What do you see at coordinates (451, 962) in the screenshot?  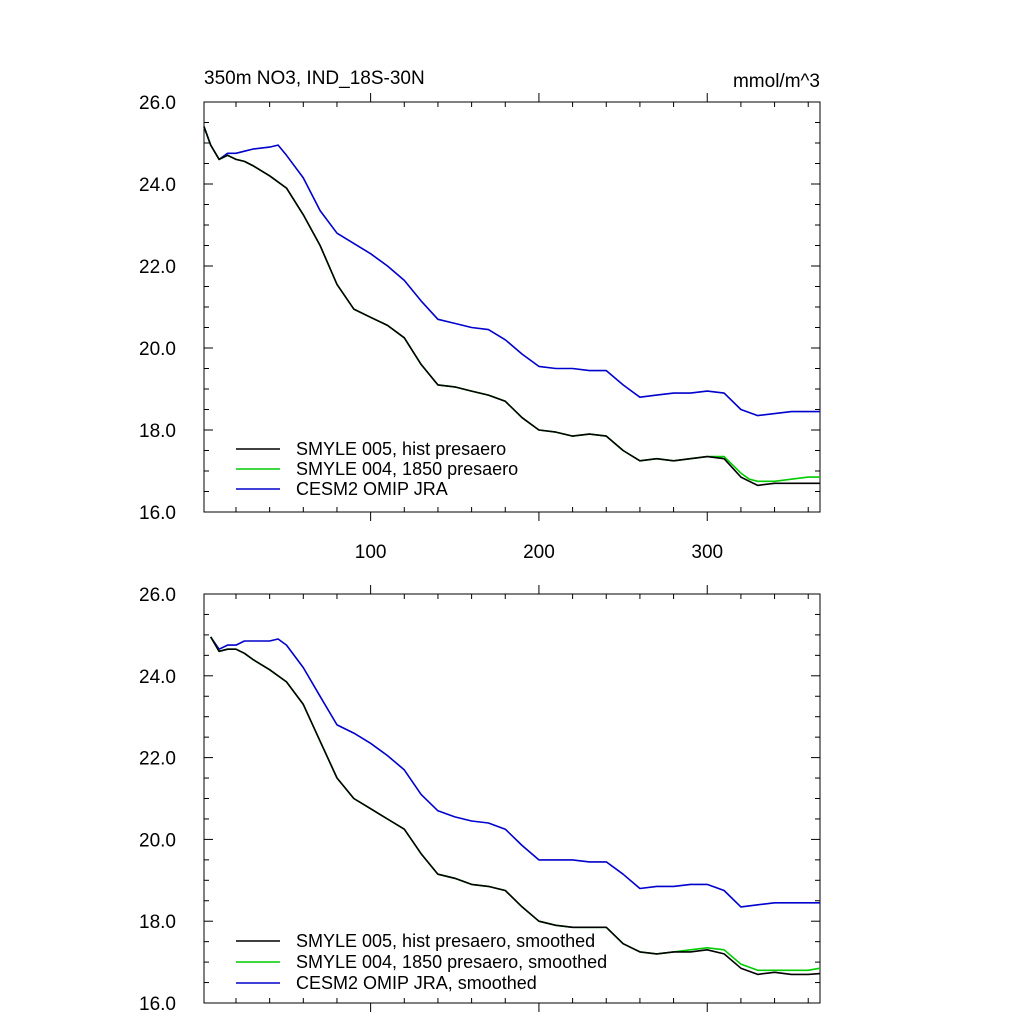 I see `legend-label: SMYLE 004, 1850 presaero, smoothed` at bounding box center [451, 962].